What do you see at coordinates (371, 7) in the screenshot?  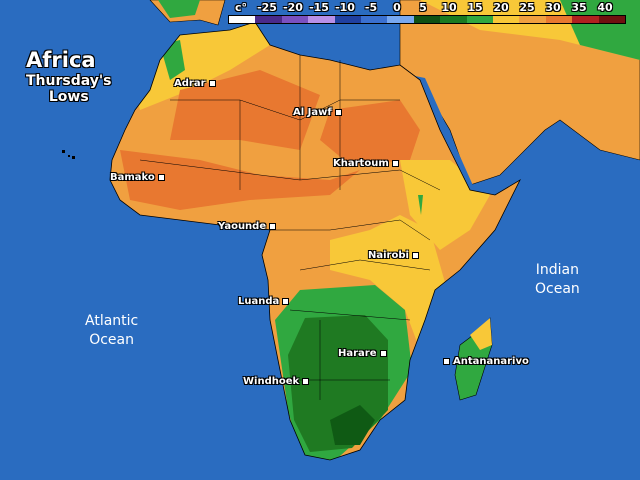 I see `legend-label: -5` at bounding box center [371, 7].